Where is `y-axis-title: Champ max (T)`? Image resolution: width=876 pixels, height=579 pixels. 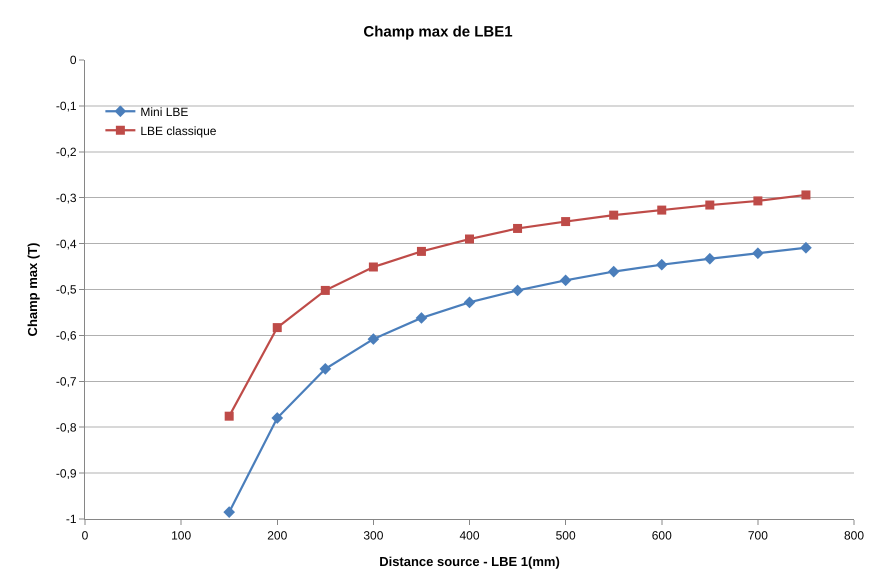 y-axis-title: Champ max (T) is located at coordinates (32, 289).